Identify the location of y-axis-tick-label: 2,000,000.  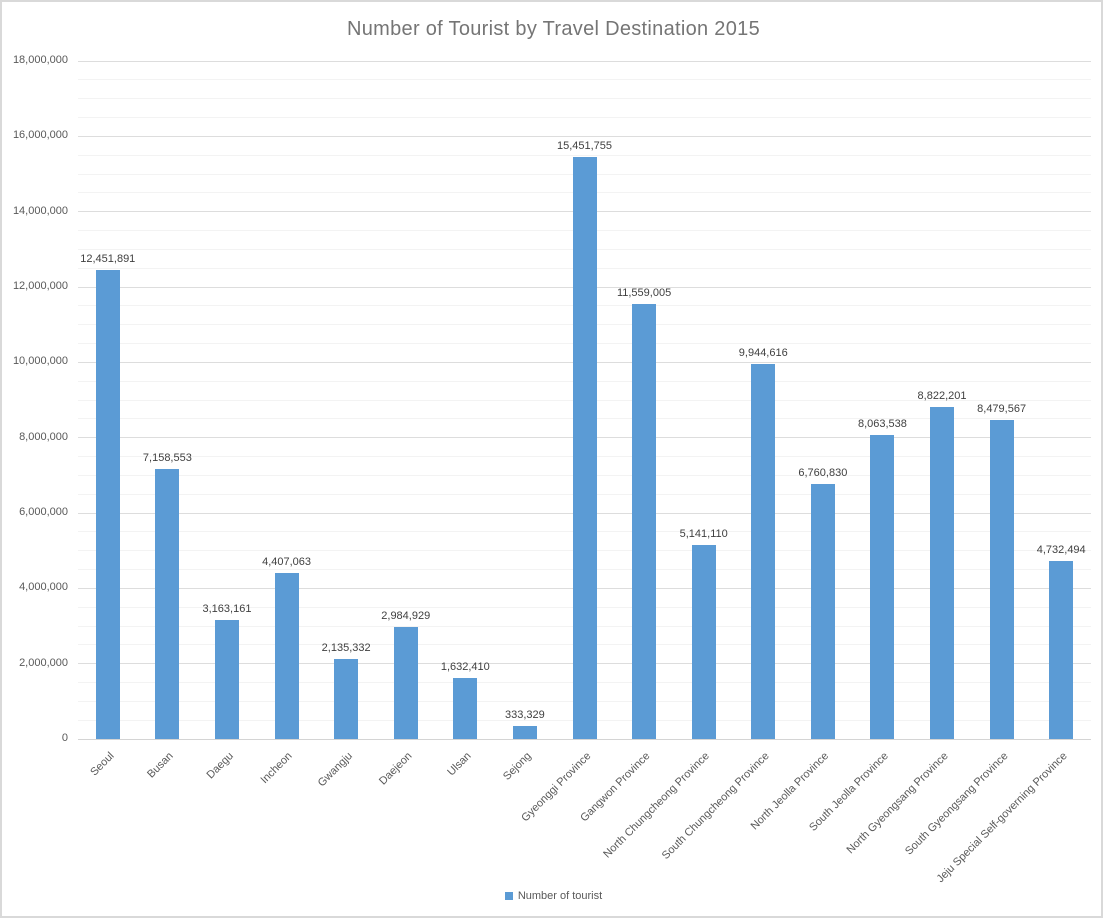
(43, 662).